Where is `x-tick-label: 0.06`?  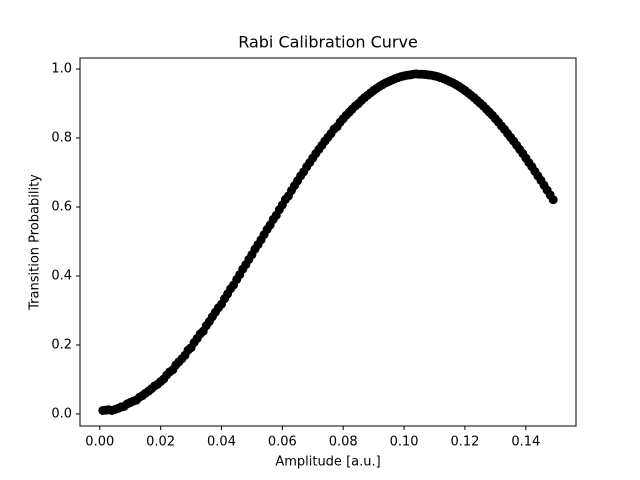 x-tick-label: 0.06 is located at coordinates (282, 442).